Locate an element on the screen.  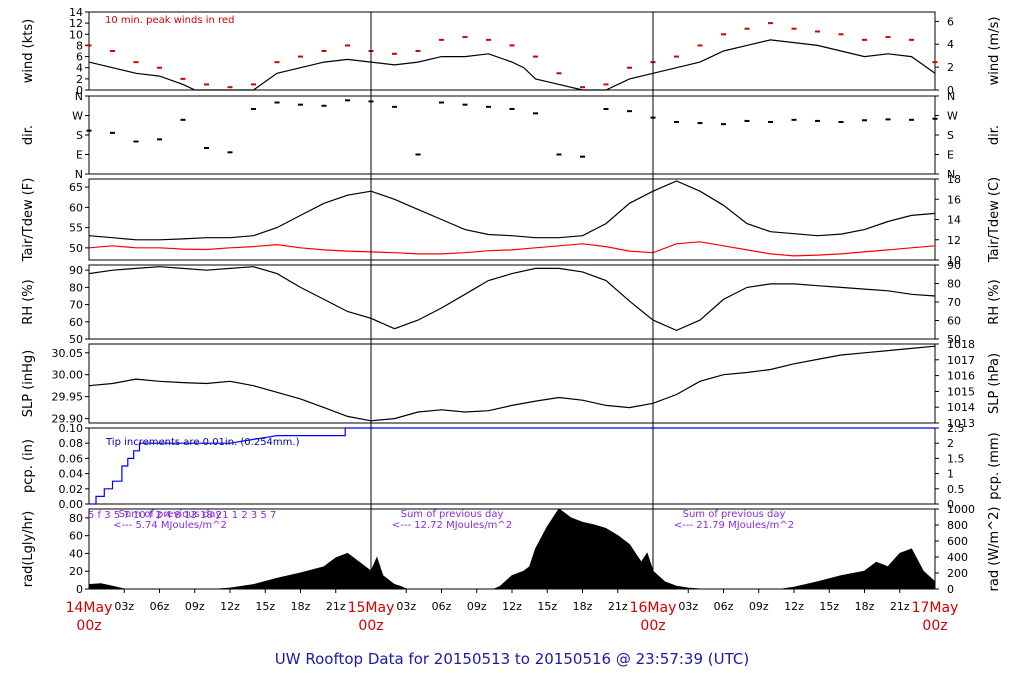
y-tick-label: 80 is located at coordinates (76, 287).